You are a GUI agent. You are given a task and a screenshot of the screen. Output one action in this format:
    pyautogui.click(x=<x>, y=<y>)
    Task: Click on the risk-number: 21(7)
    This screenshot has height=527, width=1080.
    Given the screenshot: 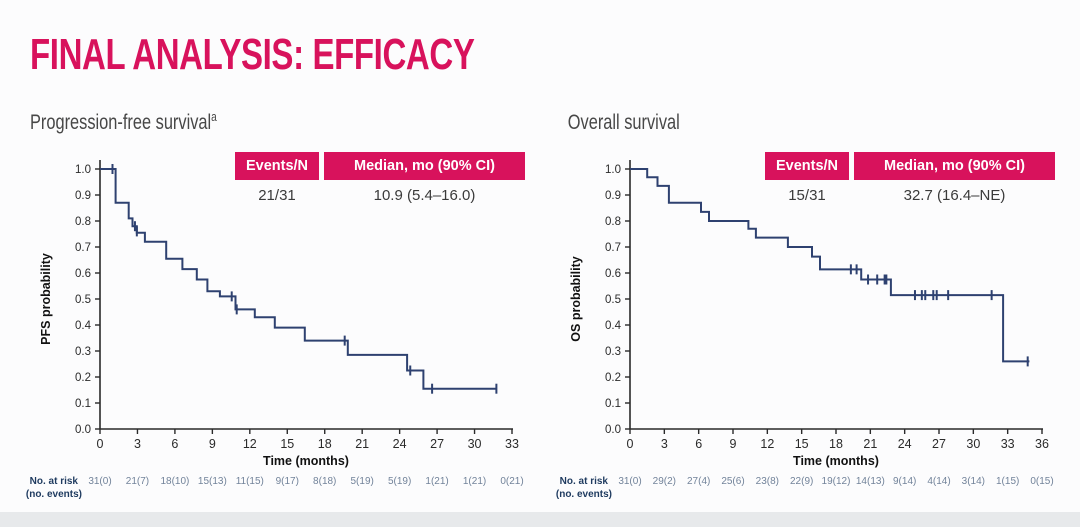 What is the action you would take?
    pyautogui.click(x=137, y=481)
    